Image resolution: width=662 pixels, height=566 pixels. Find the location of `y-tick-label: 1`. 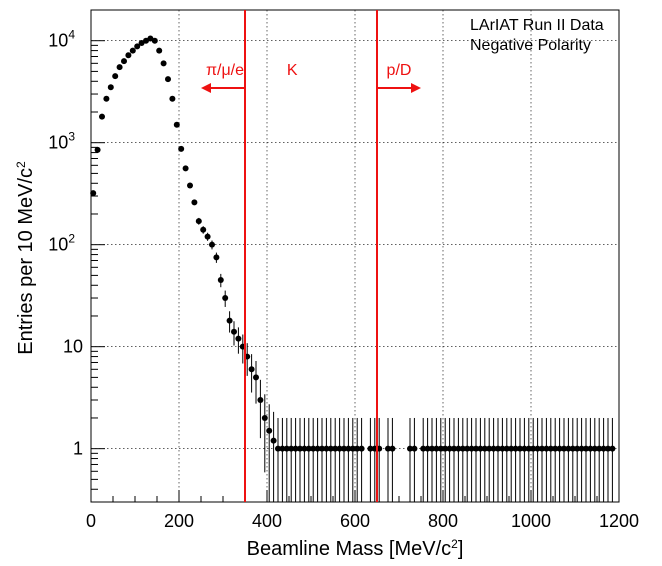

y-tick-label: 1 is located at coordinates (78, 449).